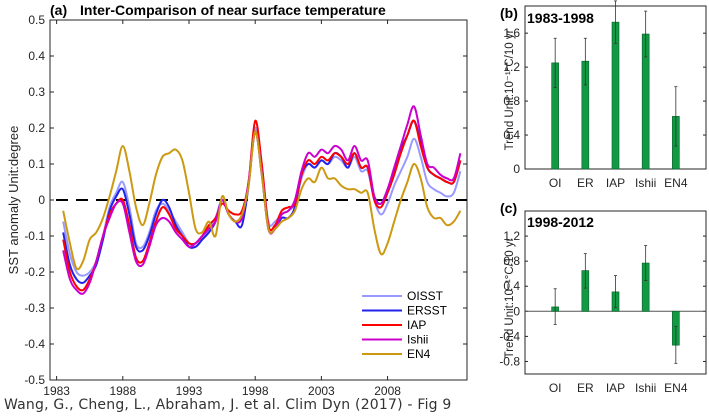 Image resolution: width=709 pixels, height=420 pixels. What do you see at coordinates (419, 354) in the screenshot?
I see `legend-label-en4: EN4` at bounding box center [419, 354].